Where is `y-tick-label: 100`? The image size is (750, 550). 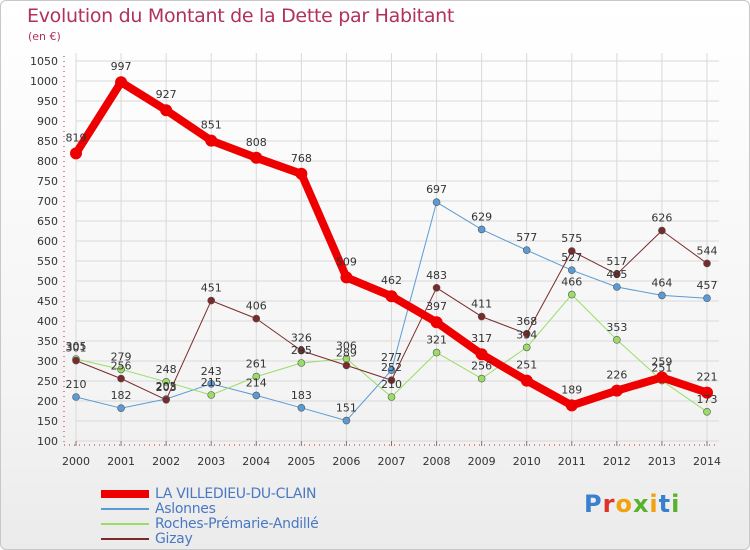
y-tick-label: 100 is located at coordinates (47, 441).